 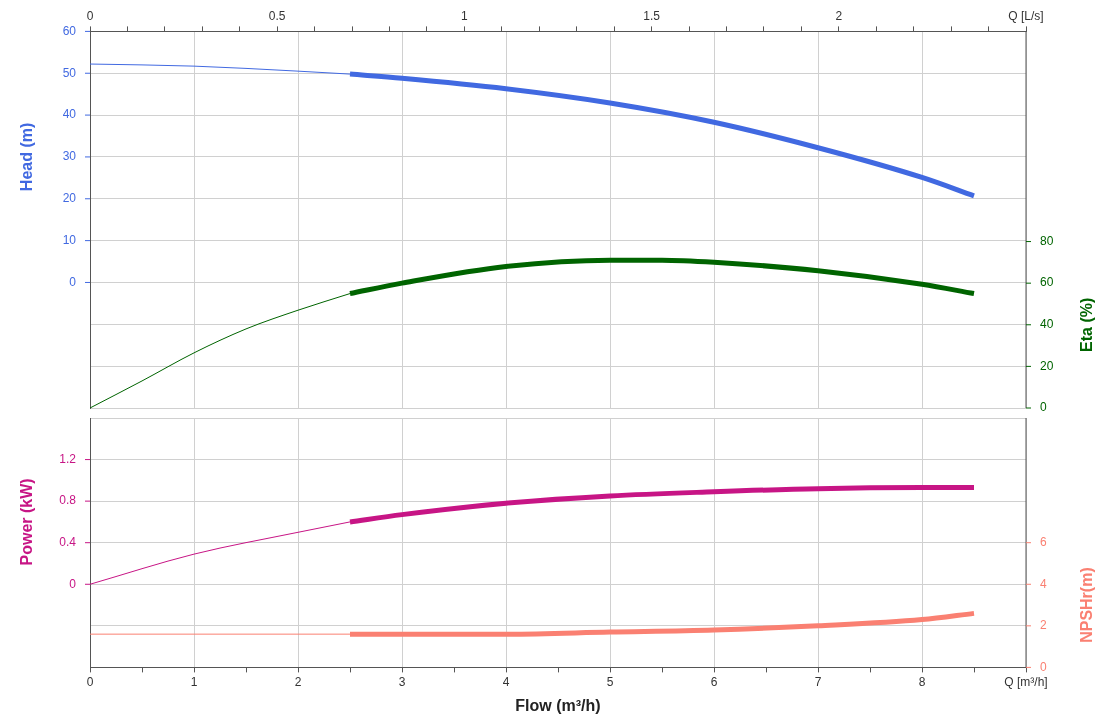 I want to click on y2-tick-label: 20, so click(x=1047, y=365).